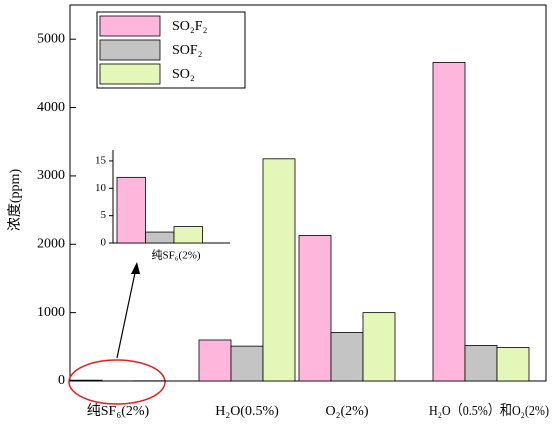  I want to click on inset-y-tick-label: 15, so click(101, 160).